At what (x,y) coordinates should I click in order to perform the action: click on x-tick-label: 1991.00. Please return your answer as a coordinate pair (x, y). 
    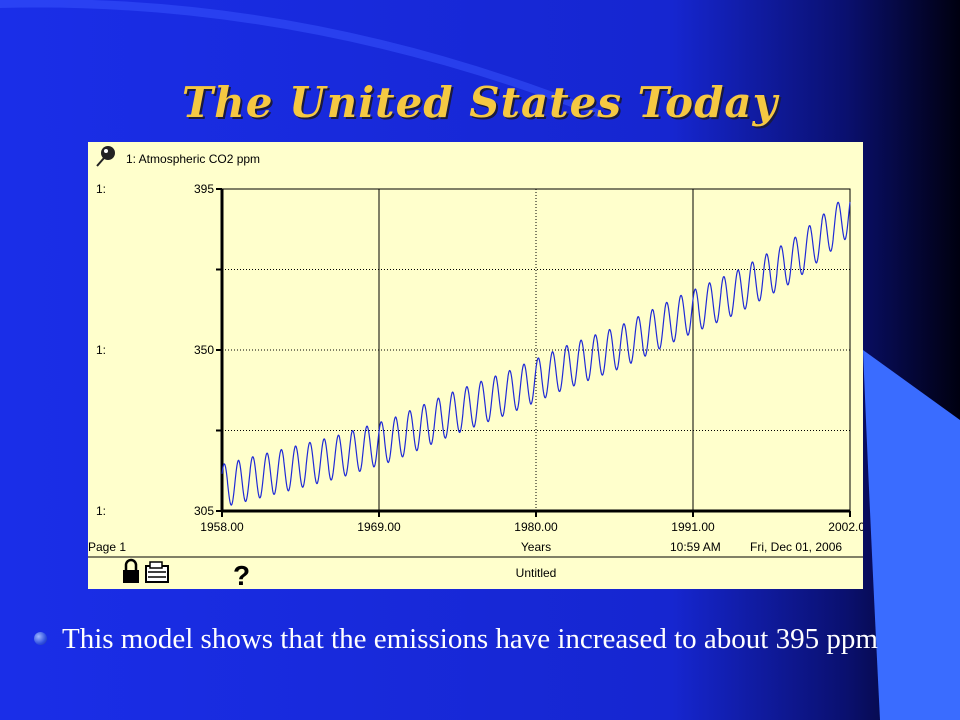
    Looking at the image, I should click on (693, 527).